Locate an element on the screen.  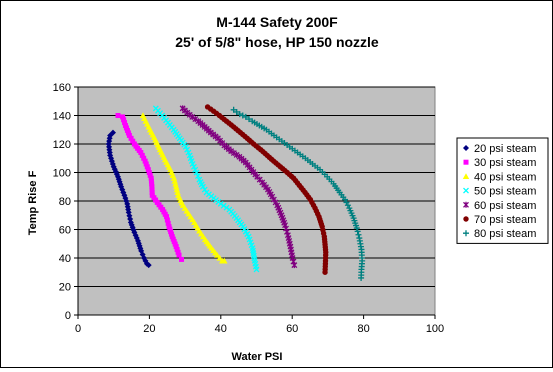
legend-item: 40 psi steam is located at coordinates (499, 177).